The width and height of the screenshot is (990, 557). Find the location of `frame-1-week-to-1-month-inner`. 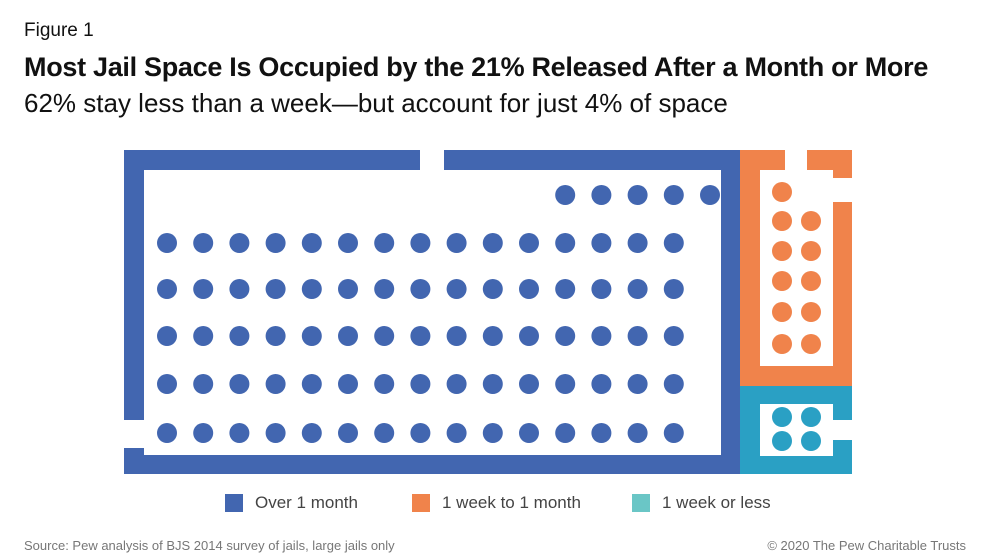

frame-1-week-to-1-month-inner is located at coordinates (796, 268).